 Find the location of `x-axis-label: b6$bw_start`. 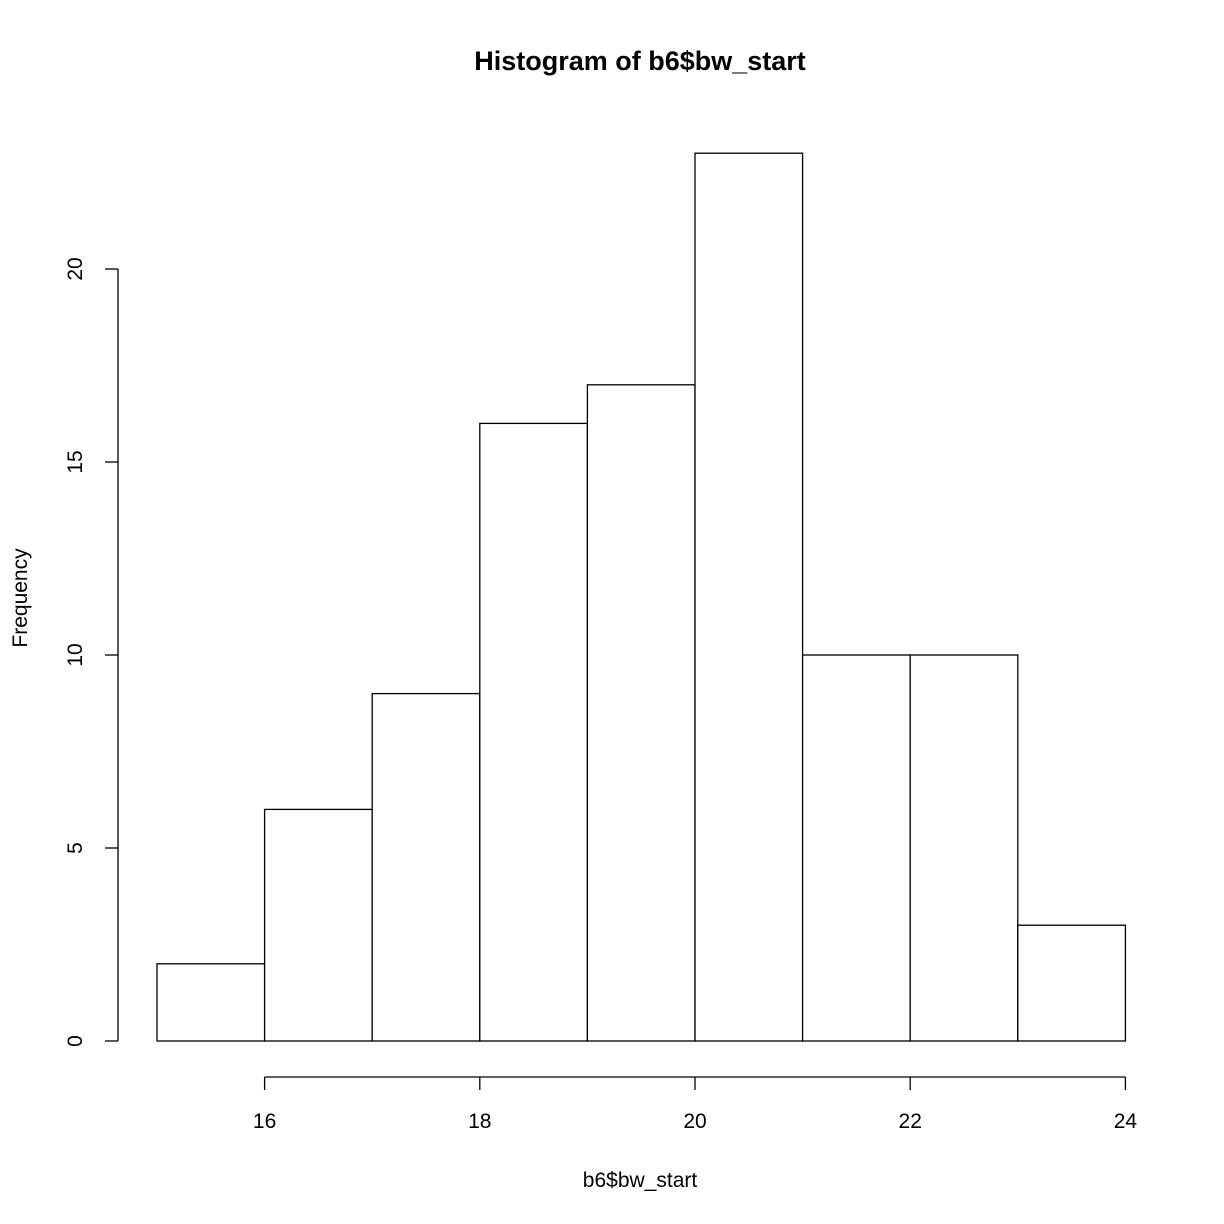

x-axis-label: b6$bw_start is located at coordinates (640, 1180).